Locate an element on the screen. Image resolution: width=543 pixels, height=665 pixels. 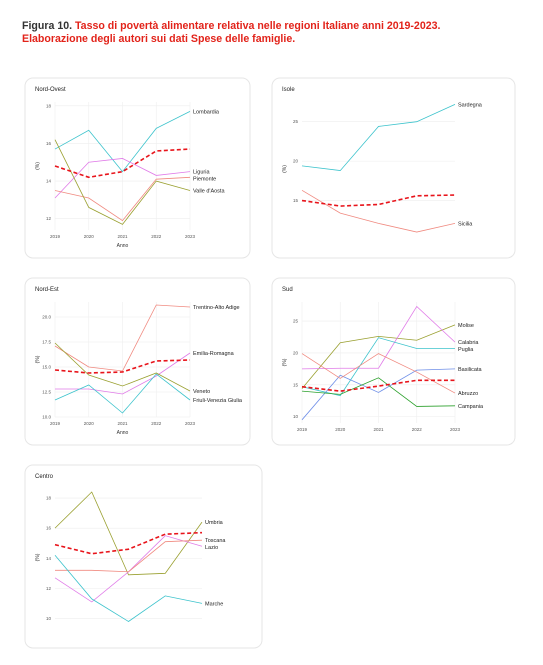
y-tick-label: 15.0 is located at coordinates (46, 367).